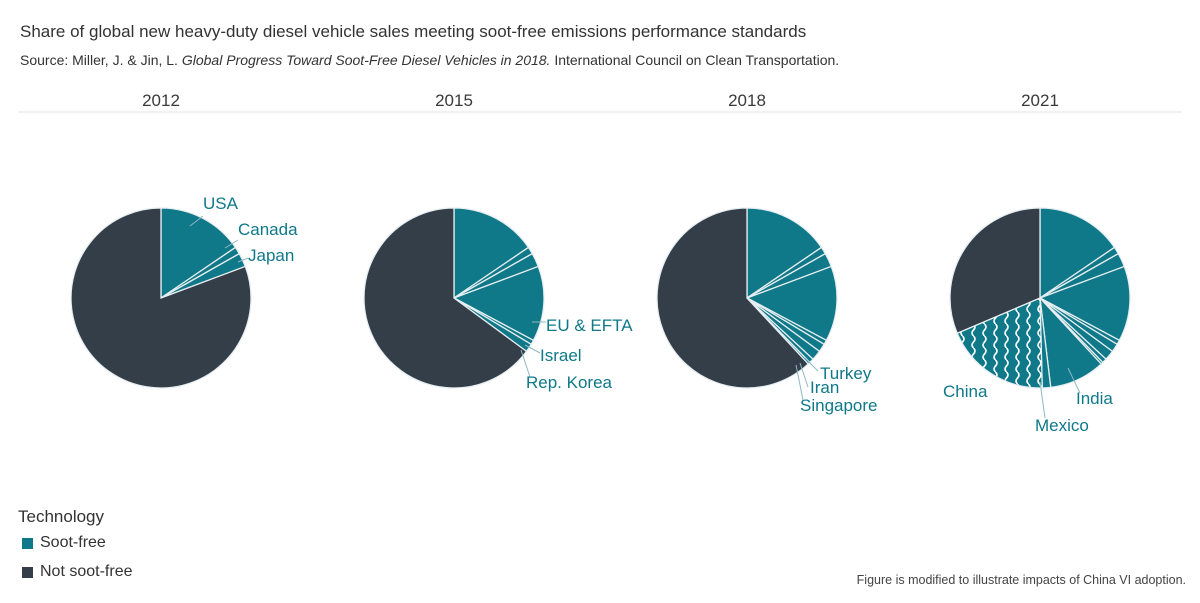 Image resolution: width=1200 pixels, height=603 pixels. Describe the element at coordinates (569, 382) in the screenshot. I see `pie-2015-label-rep-korea: Rep. Korea` at that location.